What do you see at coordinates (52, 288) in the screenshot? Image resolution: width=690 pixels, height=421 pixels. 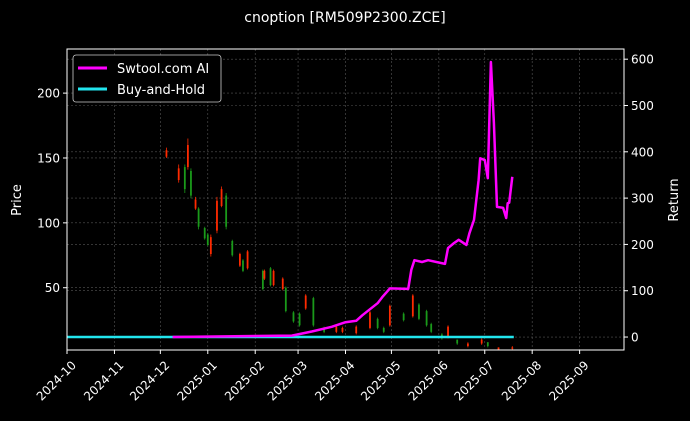 I see `y-tick-label: 50` at bounding box center [52, 288].